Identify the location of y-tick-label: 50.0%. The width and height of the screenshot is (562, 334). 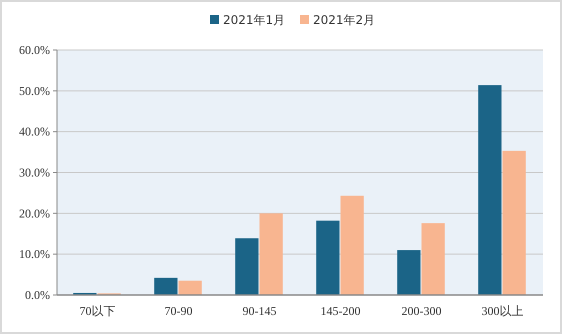
(34, 91).